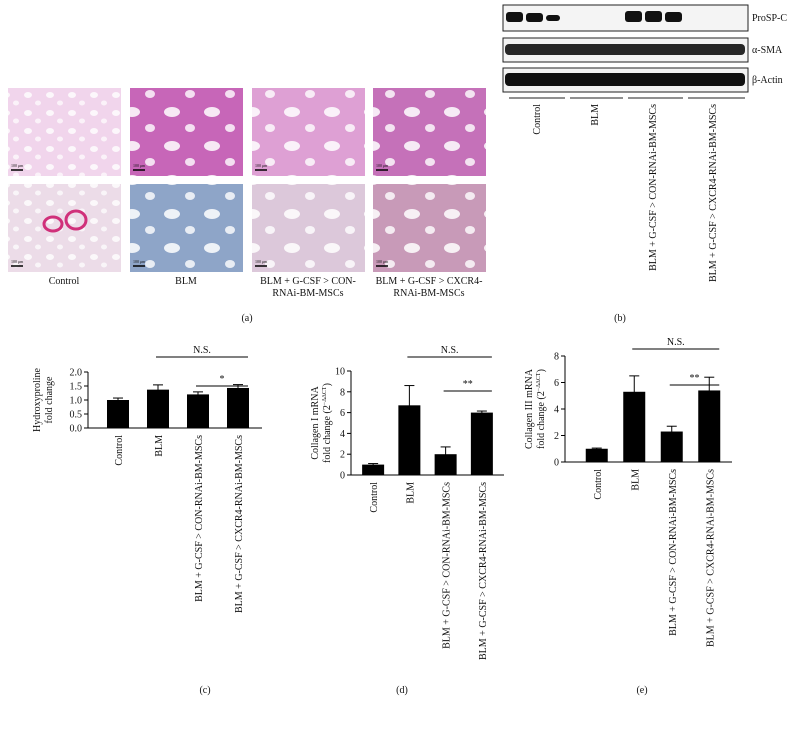  Describe the element at coordinates (186, 281) in the screenshot. I see `group-label: BLM` at that location.